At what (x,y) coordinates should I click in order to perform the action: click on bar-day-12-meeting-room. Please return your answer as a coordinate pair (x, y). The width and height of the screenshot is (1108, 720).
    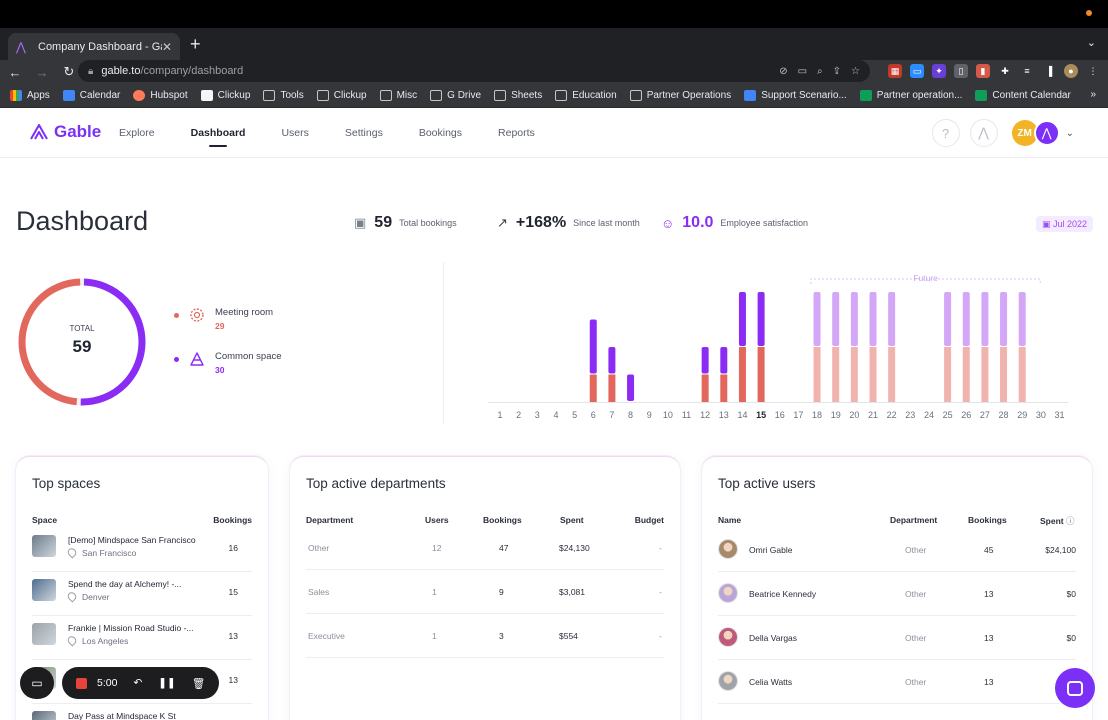
    Looking at the image, I should click on (705, 388).